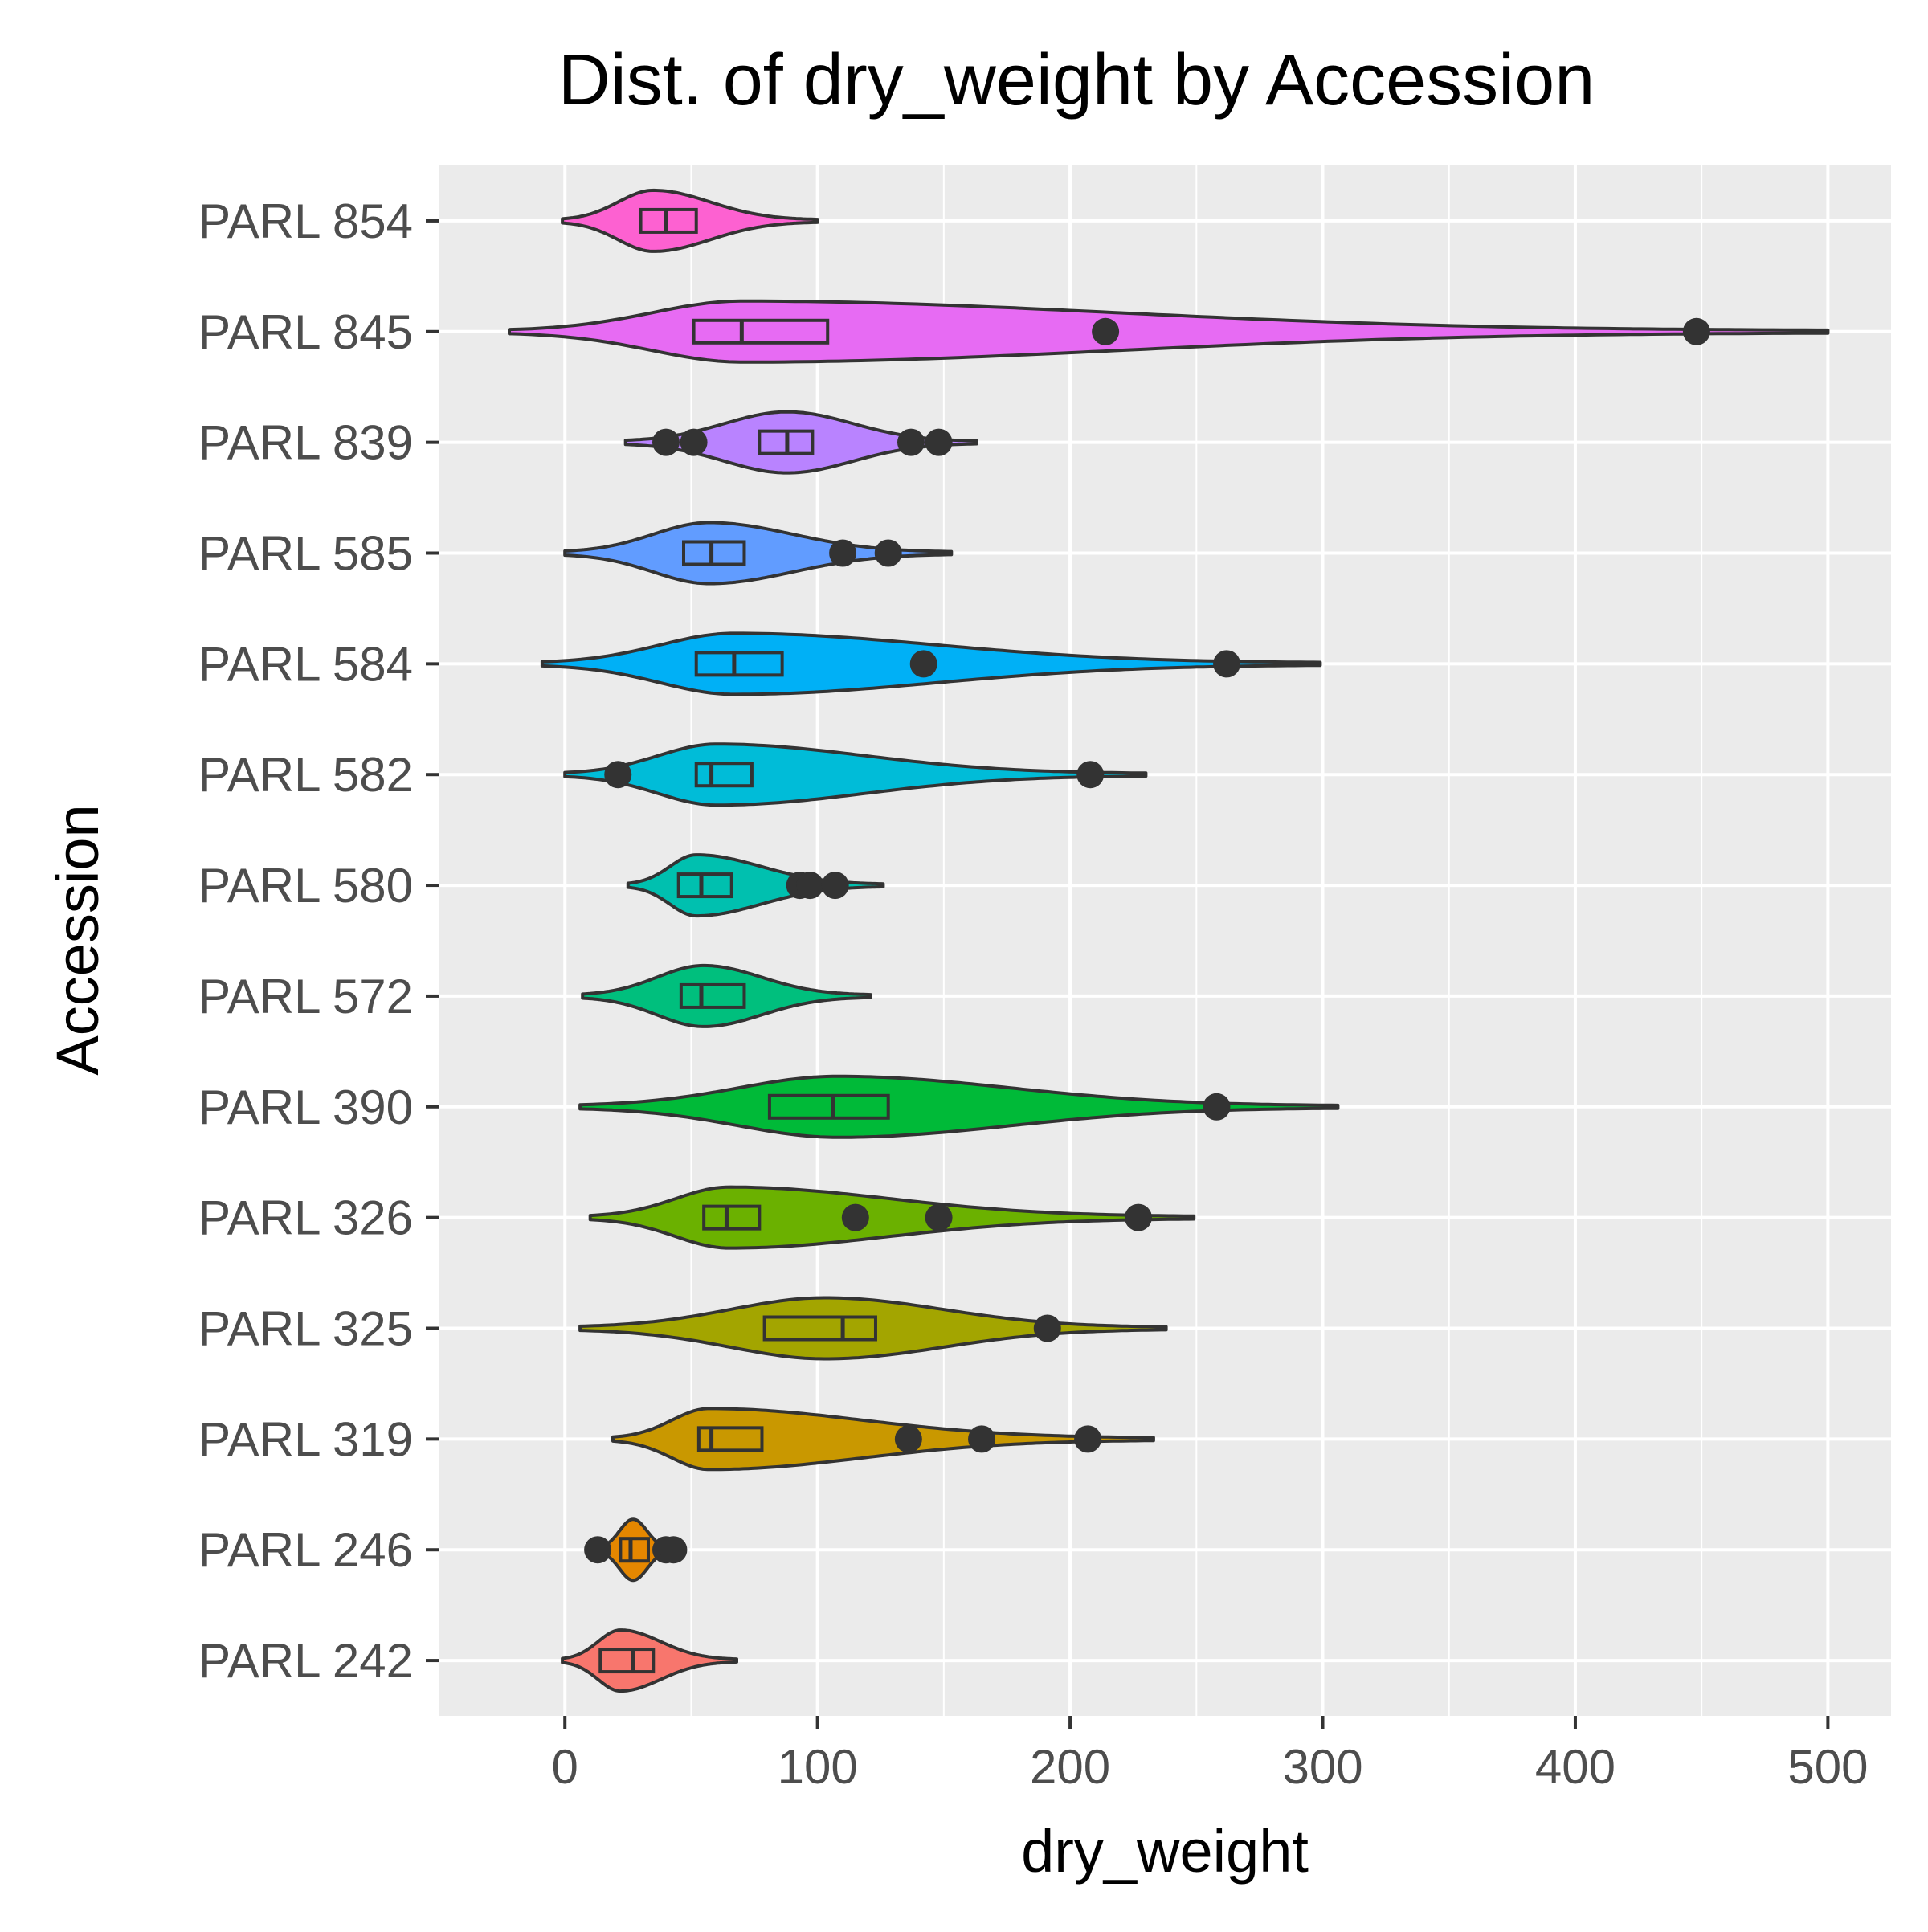 The width and height of the screenshot is (1928, 1932). I want to click on y-tick-label: PARL 572, so click(305, 997).